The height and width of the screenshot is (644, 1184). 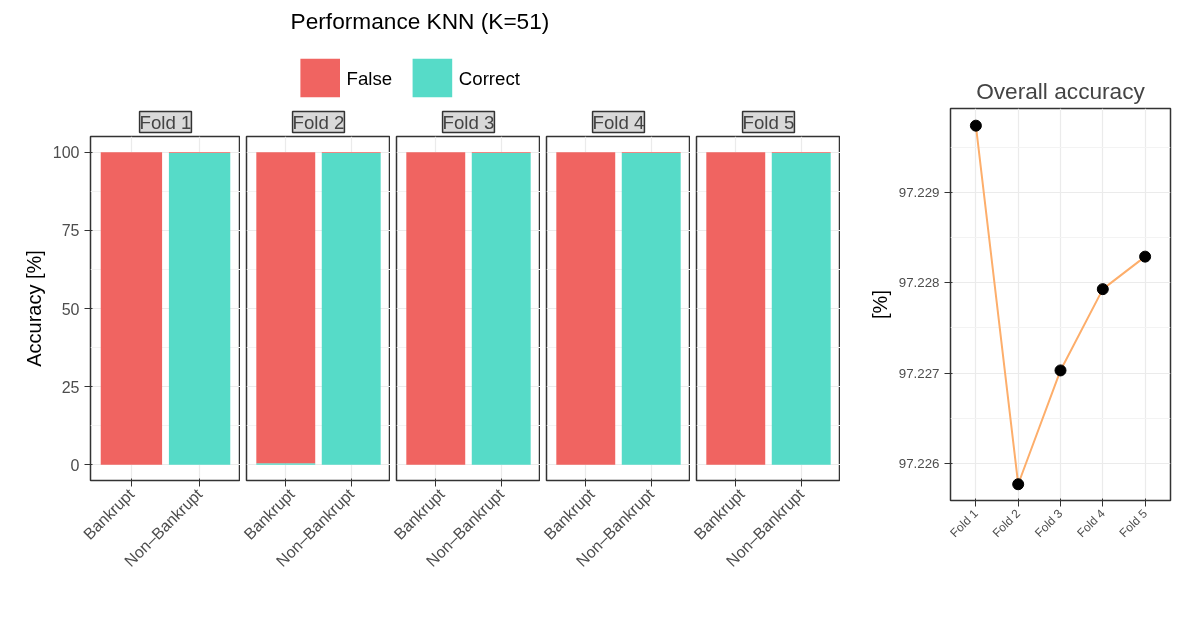 I want to click on chart-subtitle: Fold 3, so click(x=468, y=122).